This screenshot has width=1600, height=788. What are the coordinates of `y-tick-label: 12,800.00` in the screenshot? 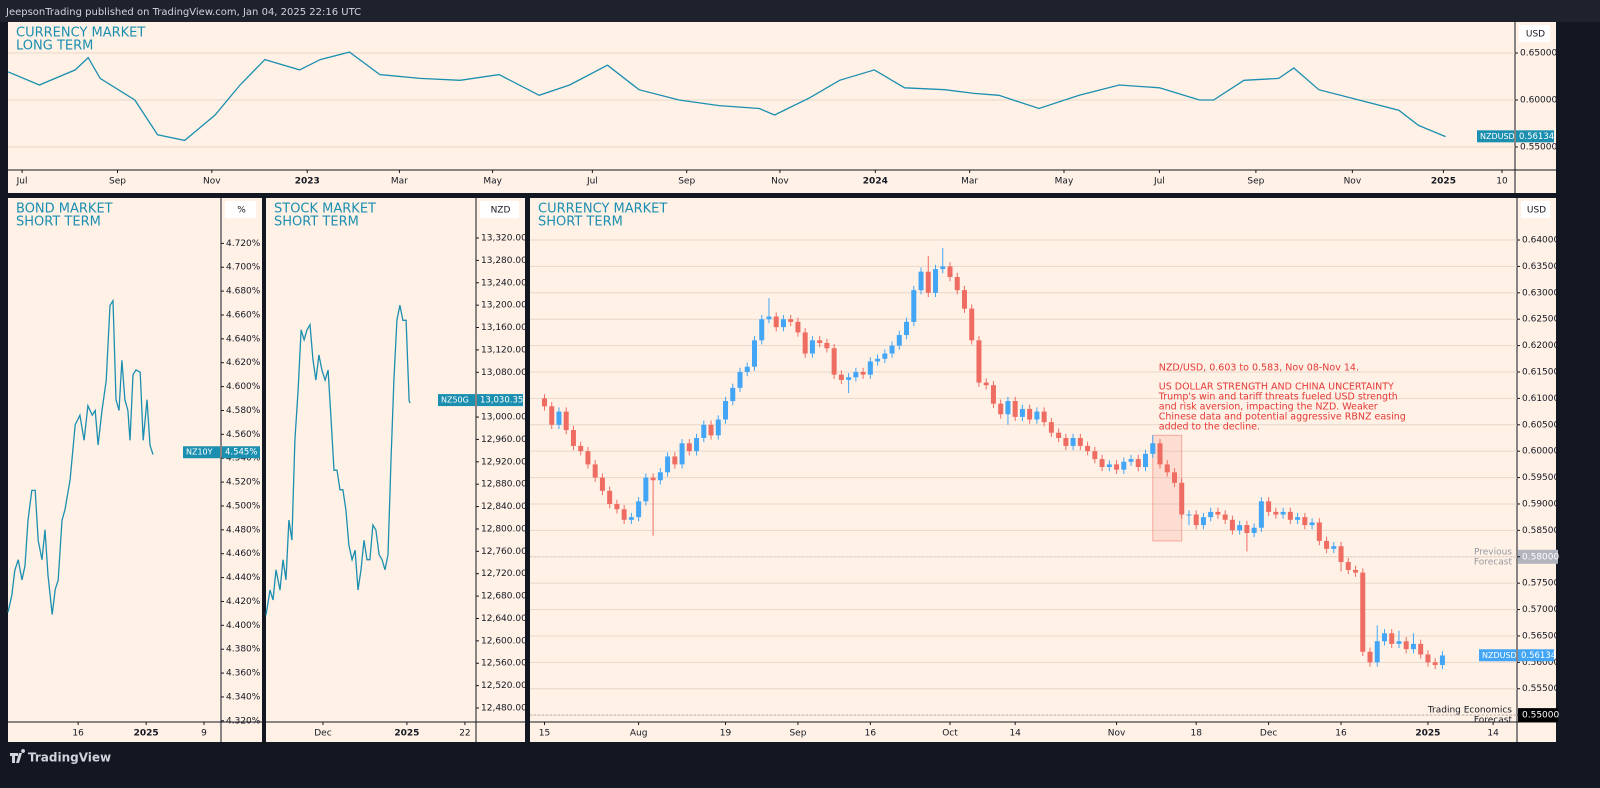 It's located at (504, 529).